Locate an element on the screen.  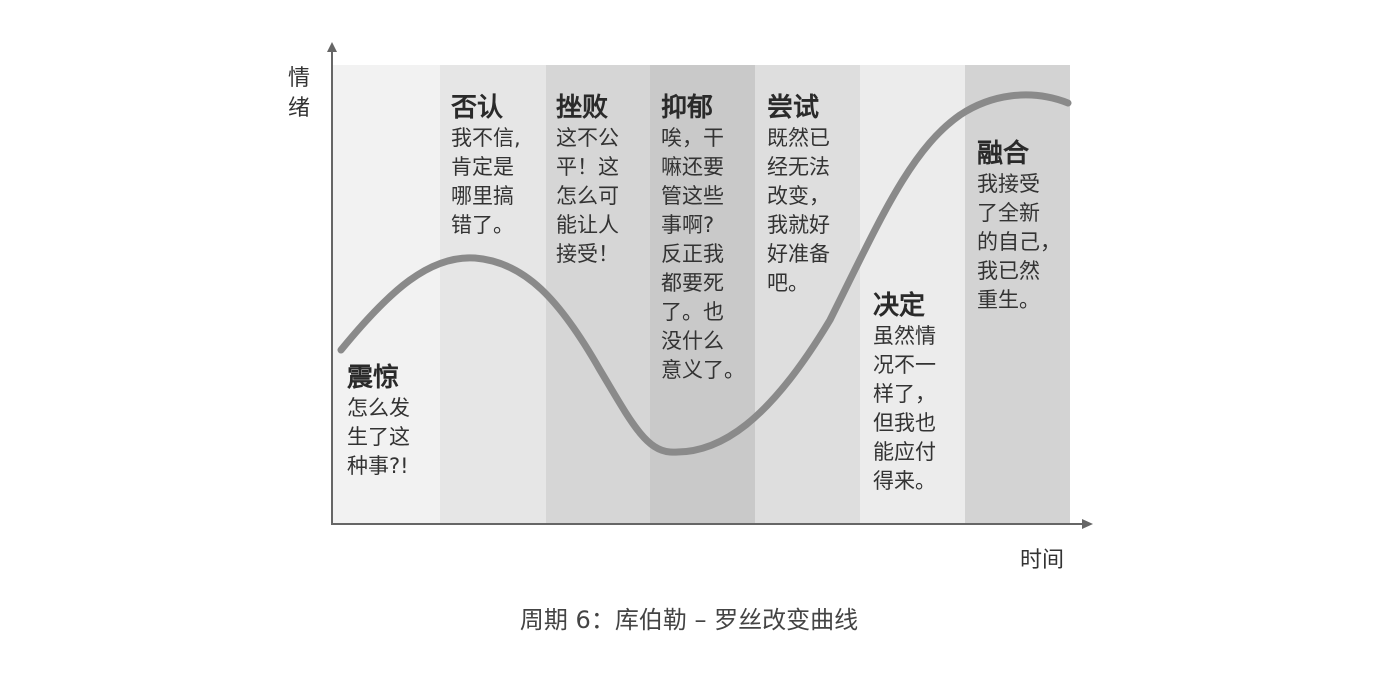
stage-text: 虽然情 况不一 样了， 但我也 能应付 得来。 is located at coordinates (904, 408).